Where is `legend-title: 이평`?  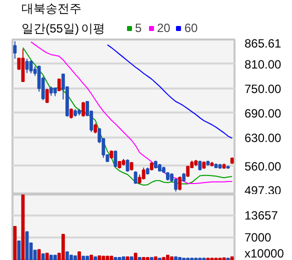 legend-title: 이평 is located at coordinates (92, 29).